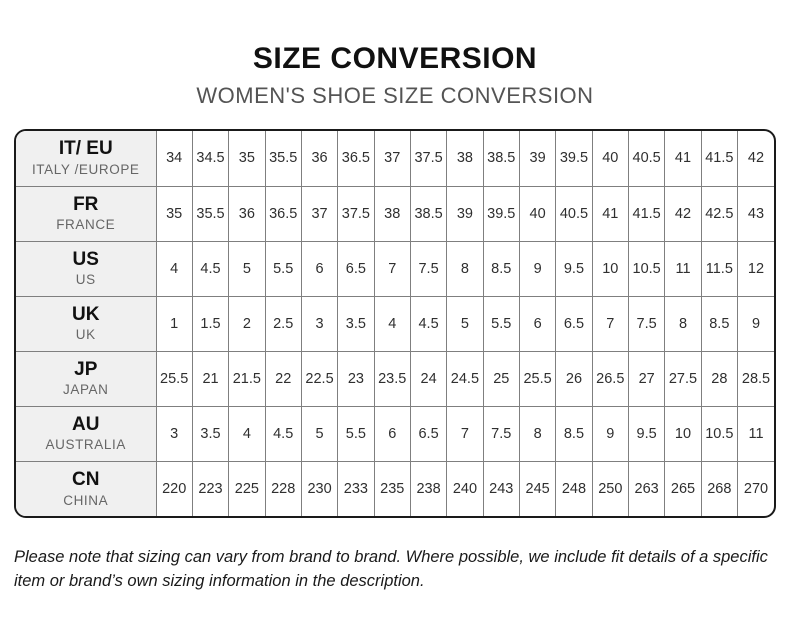 The height and width of the screenshot is (631, 790). I want to click on size-value-cell: 238, so click(428, 488).